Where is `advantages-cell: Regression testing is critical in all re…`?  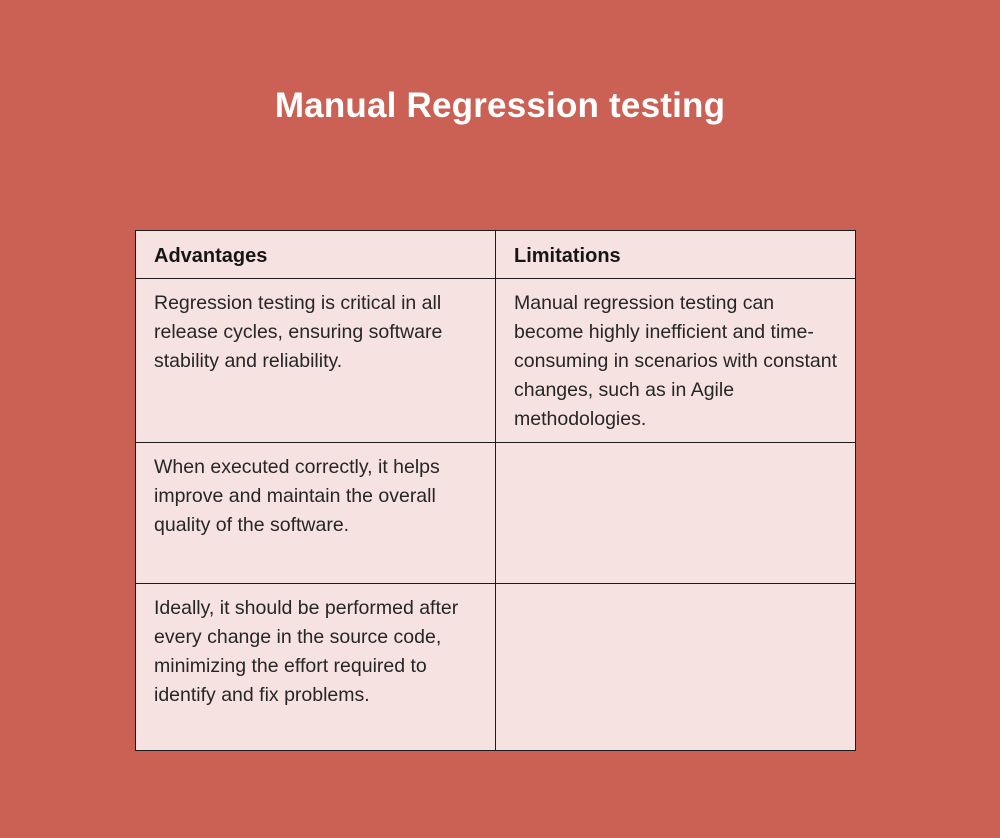
advantages-cell: Regression testing is critical in all re… is located at coordinates (315, 360).